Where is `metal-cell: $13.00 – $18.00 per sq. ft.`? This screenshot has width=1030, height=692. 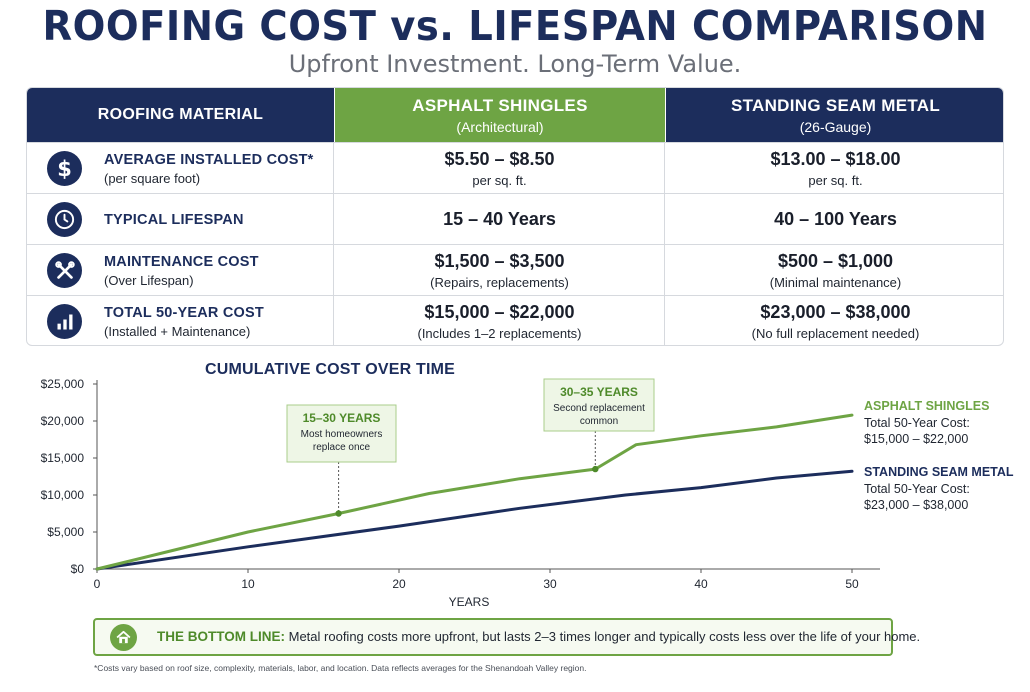 metal-cell: $13.00 – $18.00 per sq. ft. is located at coordinates (834, 168).